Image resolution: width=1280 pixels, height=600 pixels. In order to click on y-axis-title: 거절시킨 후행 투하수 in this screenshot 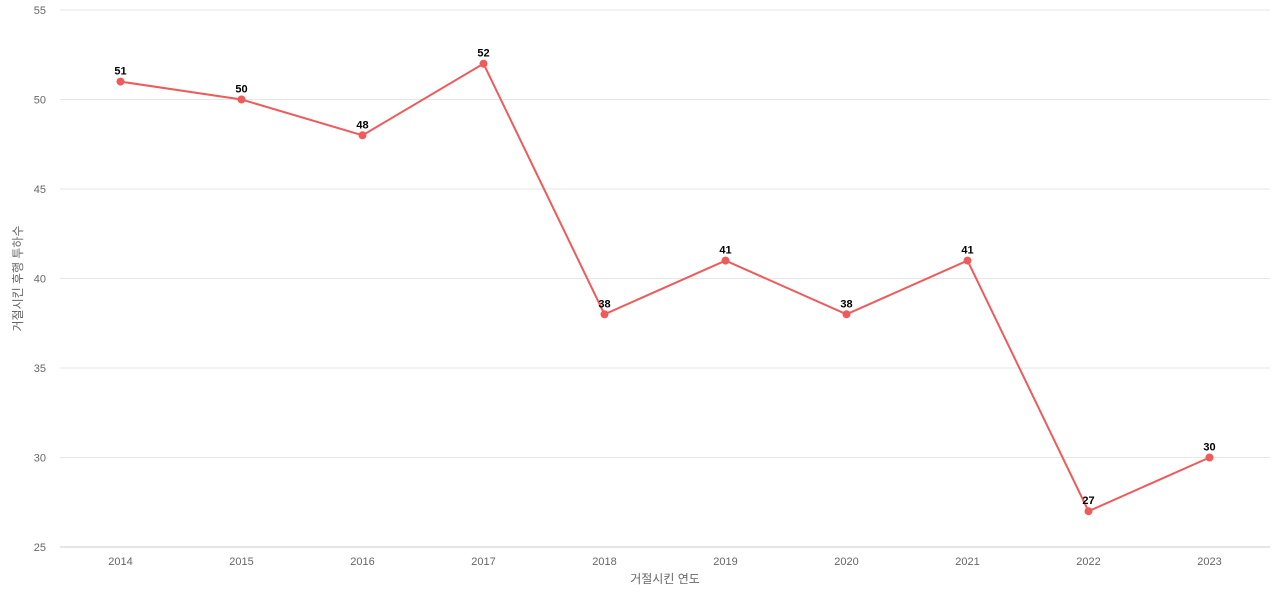, I will do `click(17, 278)`.